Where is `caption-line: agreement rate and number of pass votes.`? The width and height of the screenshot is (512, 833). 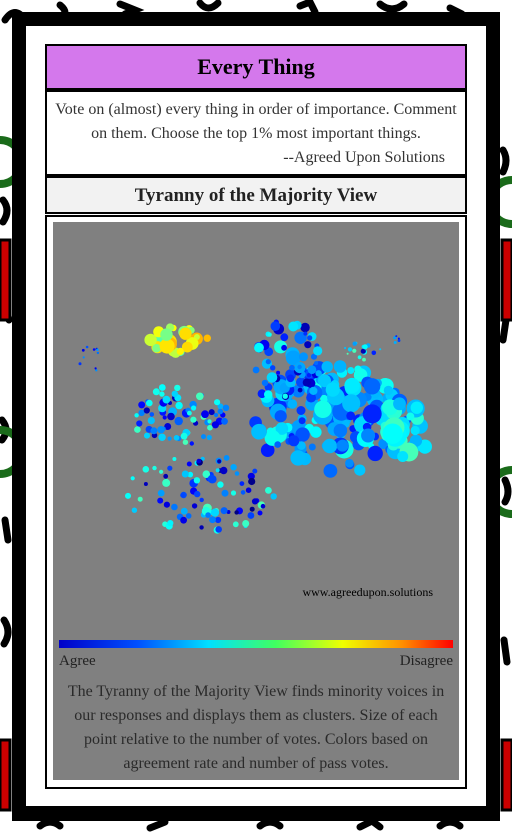
caption-line: agreement rate and number of pass votes. is located at coordinates (256, 763).